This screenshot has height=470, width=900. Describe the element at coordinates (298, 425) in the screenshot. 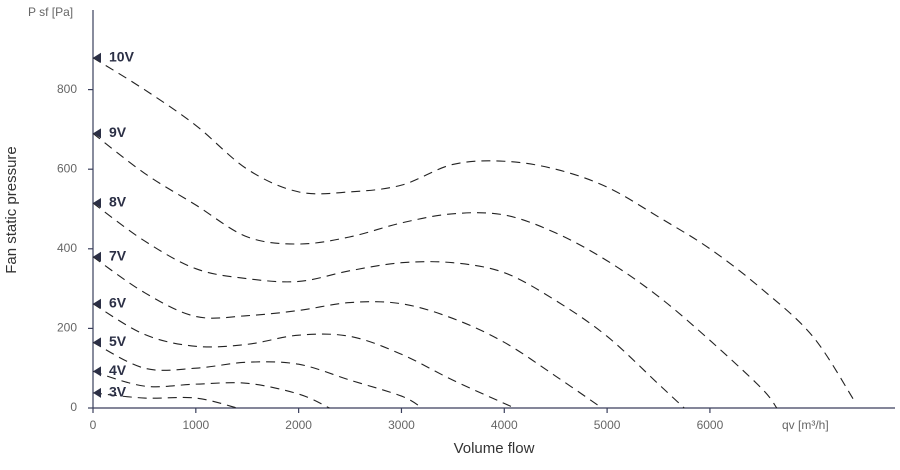

I see `x-tick-label: 2000` at that location.